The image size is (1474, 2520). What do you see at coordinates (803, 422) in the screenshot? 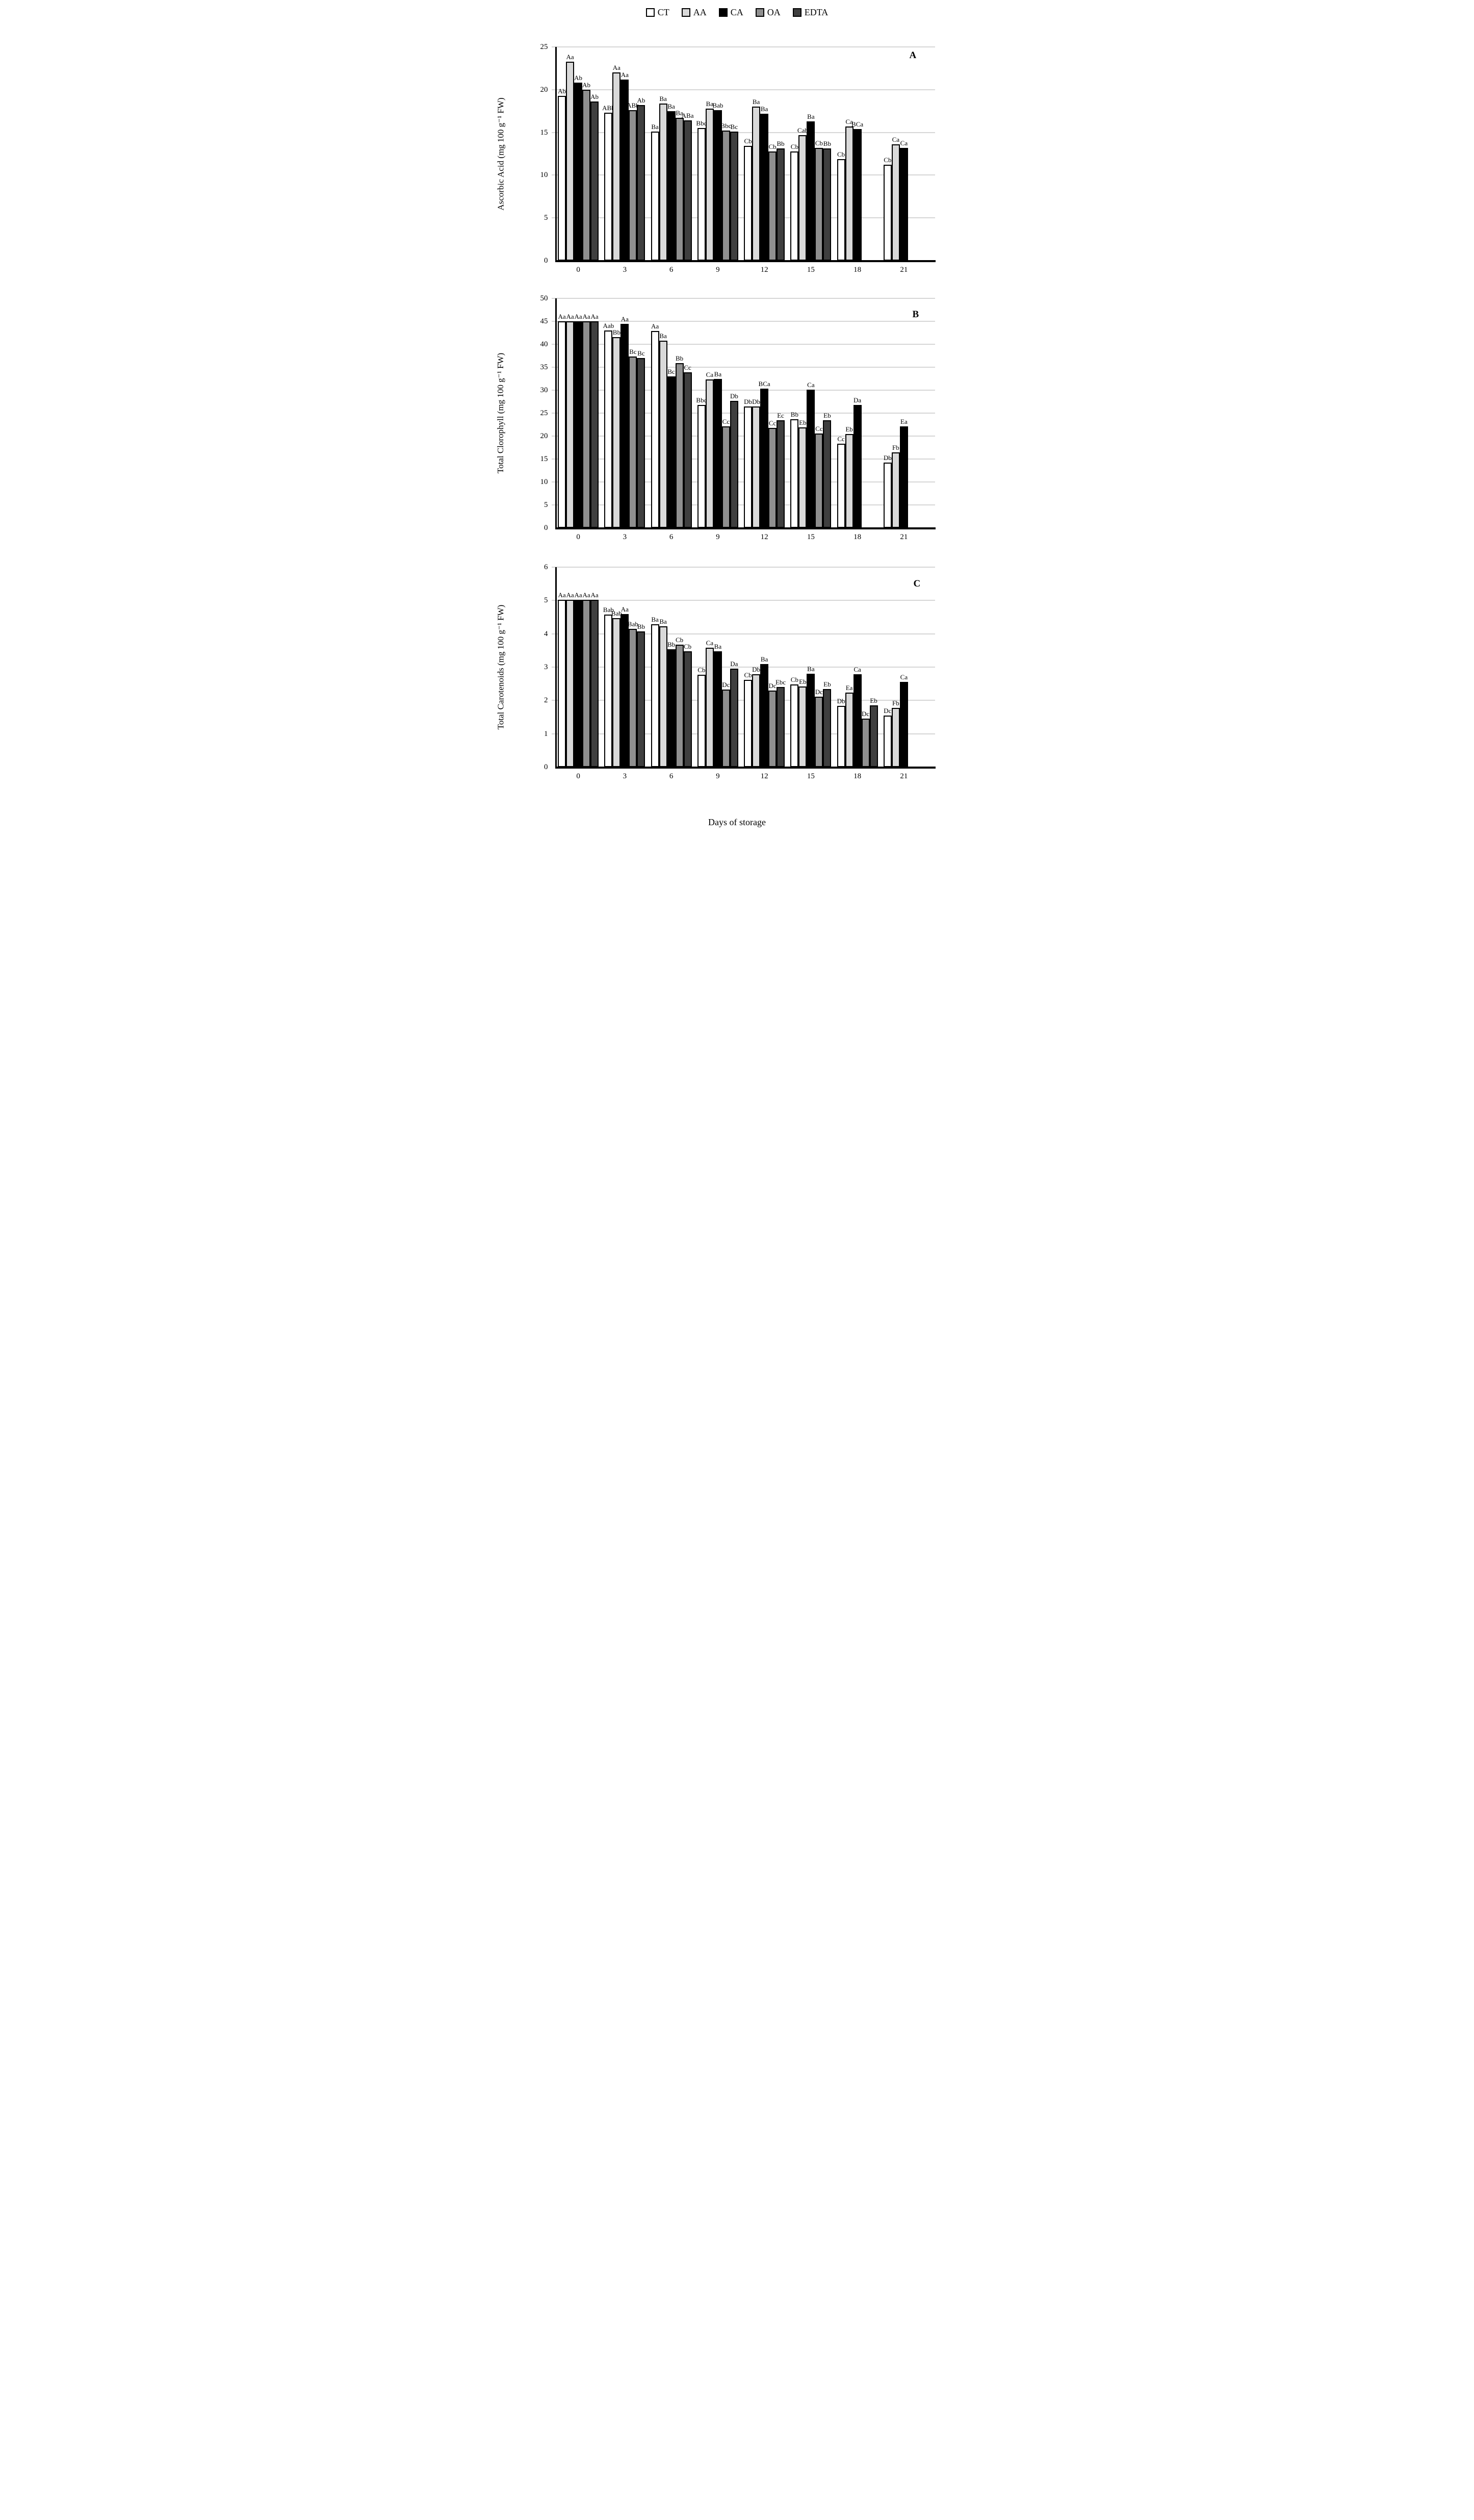
I see `significance-label-aa-day15: Eb` at bounding box center [803, 422].